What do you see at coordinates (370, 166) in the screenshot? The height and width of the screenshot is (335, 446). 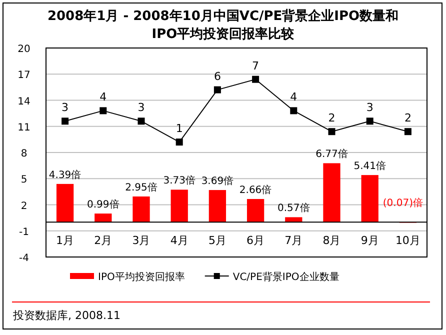 I see `data-label: 5.41倍` at bounding box center [370, 166].